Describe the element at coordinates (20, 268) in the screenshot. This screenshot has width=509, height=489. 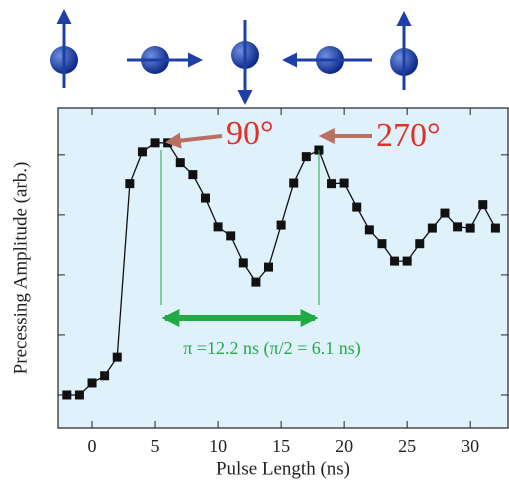
I see `y-axis-label: Precessing Amplitude (arb.)` at that location.